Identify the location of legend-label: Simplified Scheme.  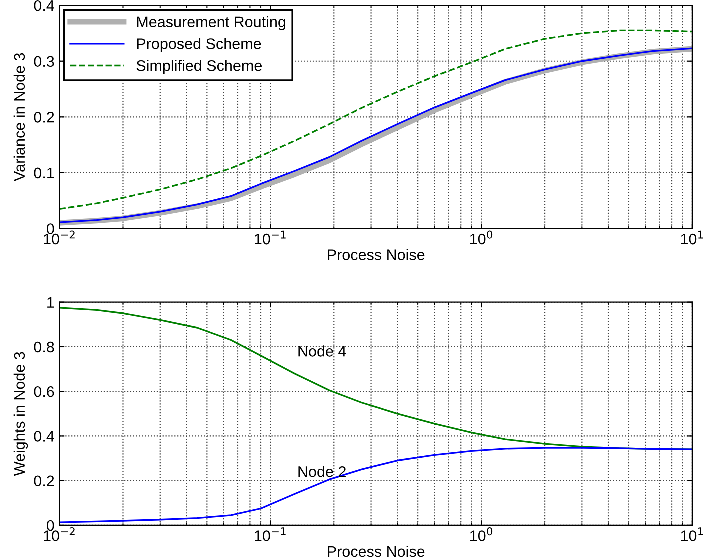
(199, 67).